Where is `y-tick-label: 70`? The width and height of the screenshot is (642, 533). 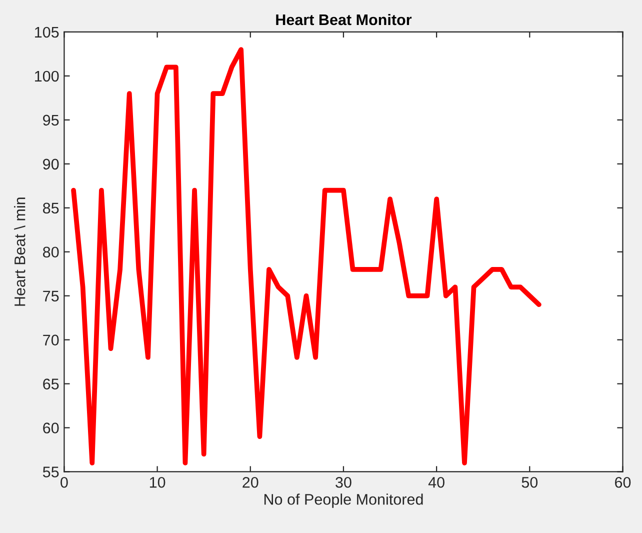 y-tick-label: 70 is located at coordinates (51, 340).